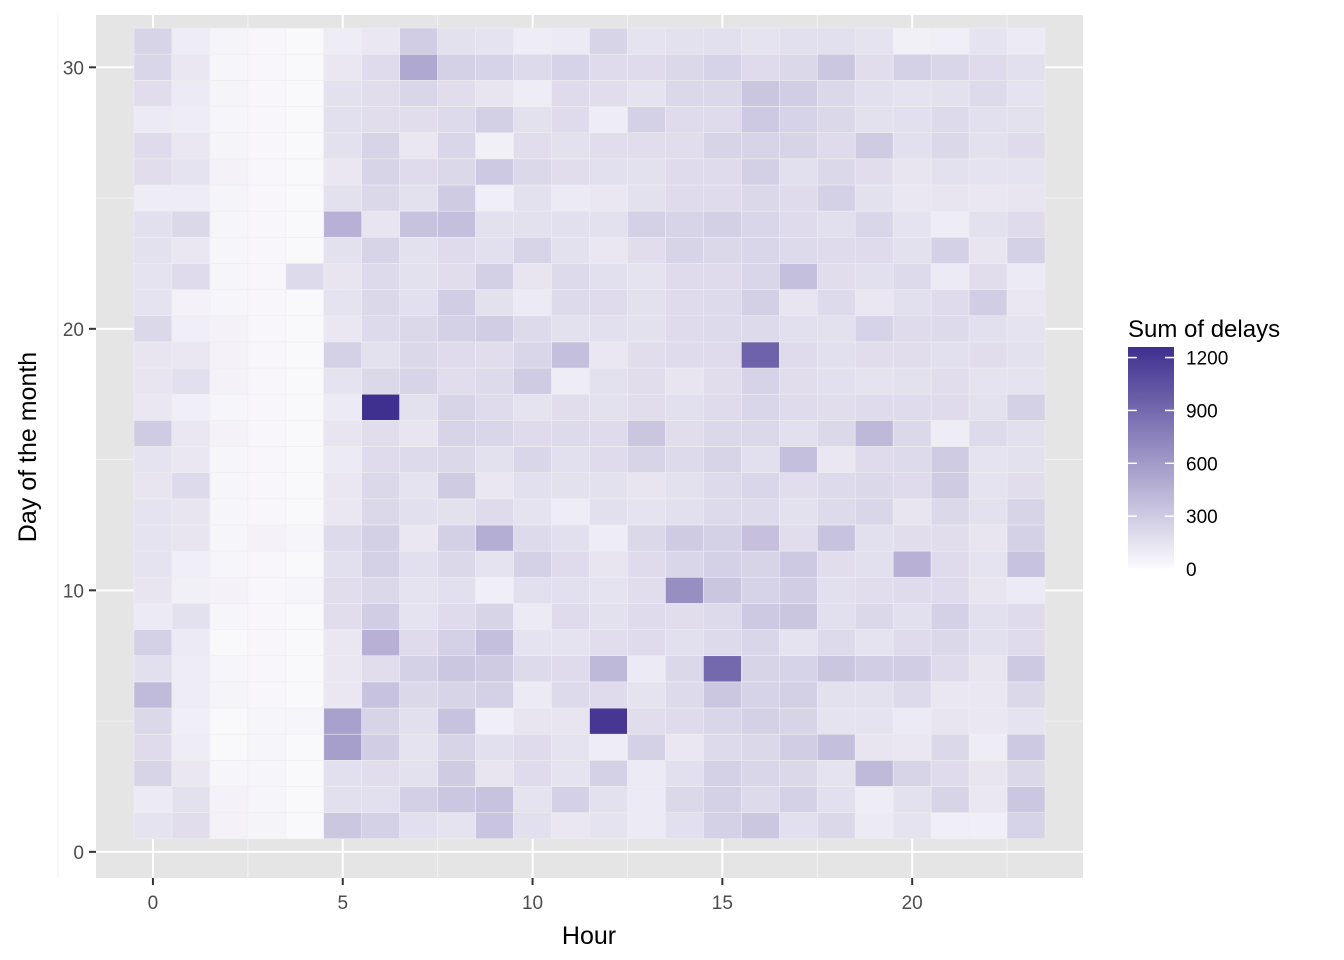 Image resolution: width=1344 pixels, height=960 pixels. I want to click on x-axis-title: Hour, so click(589, 936).